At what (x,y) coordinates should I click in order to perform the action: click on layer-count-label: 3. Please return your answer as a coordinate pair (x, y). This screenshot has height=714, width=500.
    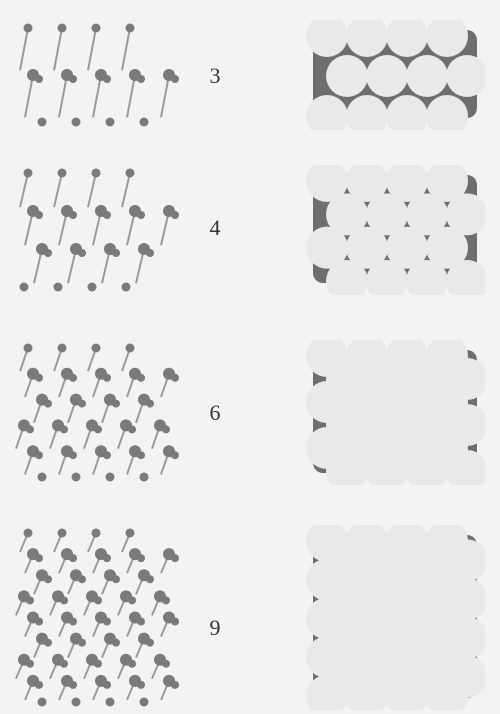
    Looking at the image, I should click on (215, 75).